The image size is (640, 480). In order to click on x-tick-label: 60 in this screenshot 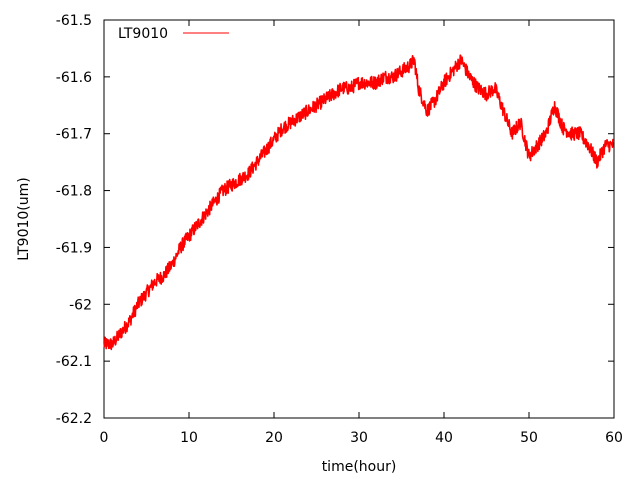, I will do `click(614, 438)`.